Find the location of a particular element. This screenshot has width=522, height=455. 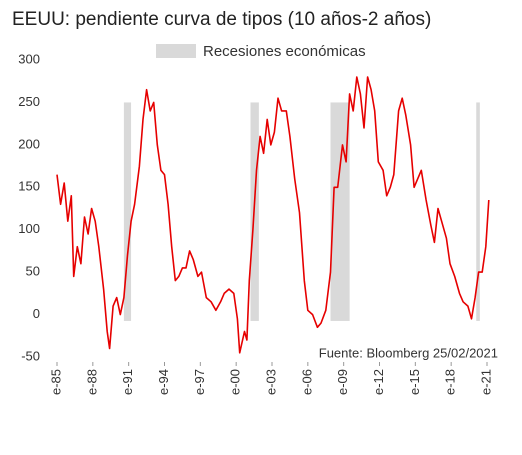

x-tick-label: e-06 is located at coordinates (306, 382).